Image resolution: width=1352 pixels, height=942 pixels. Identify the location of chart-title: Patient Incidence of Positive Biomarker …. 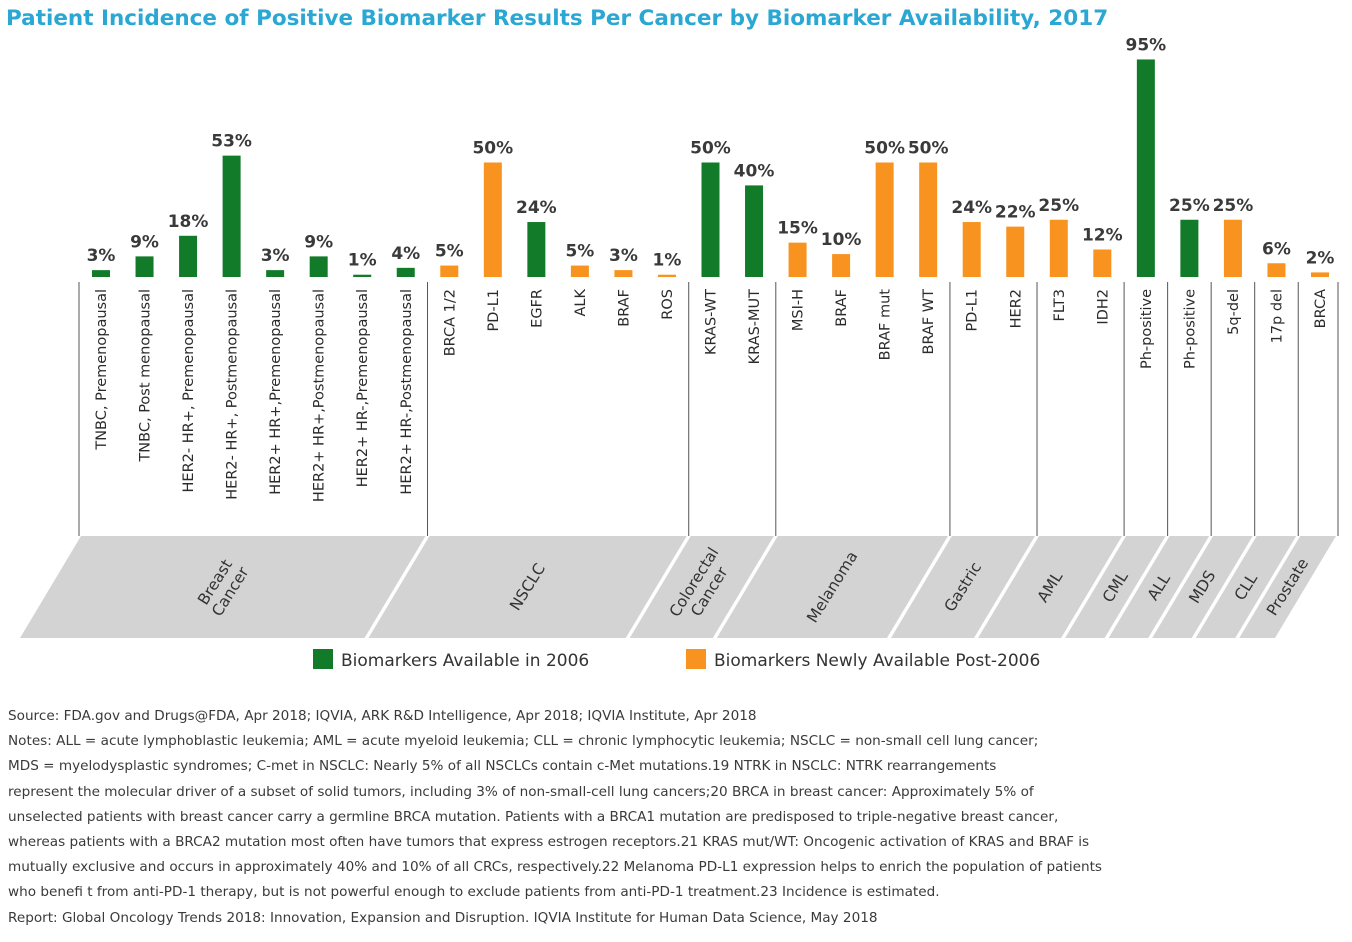
(557, 18).